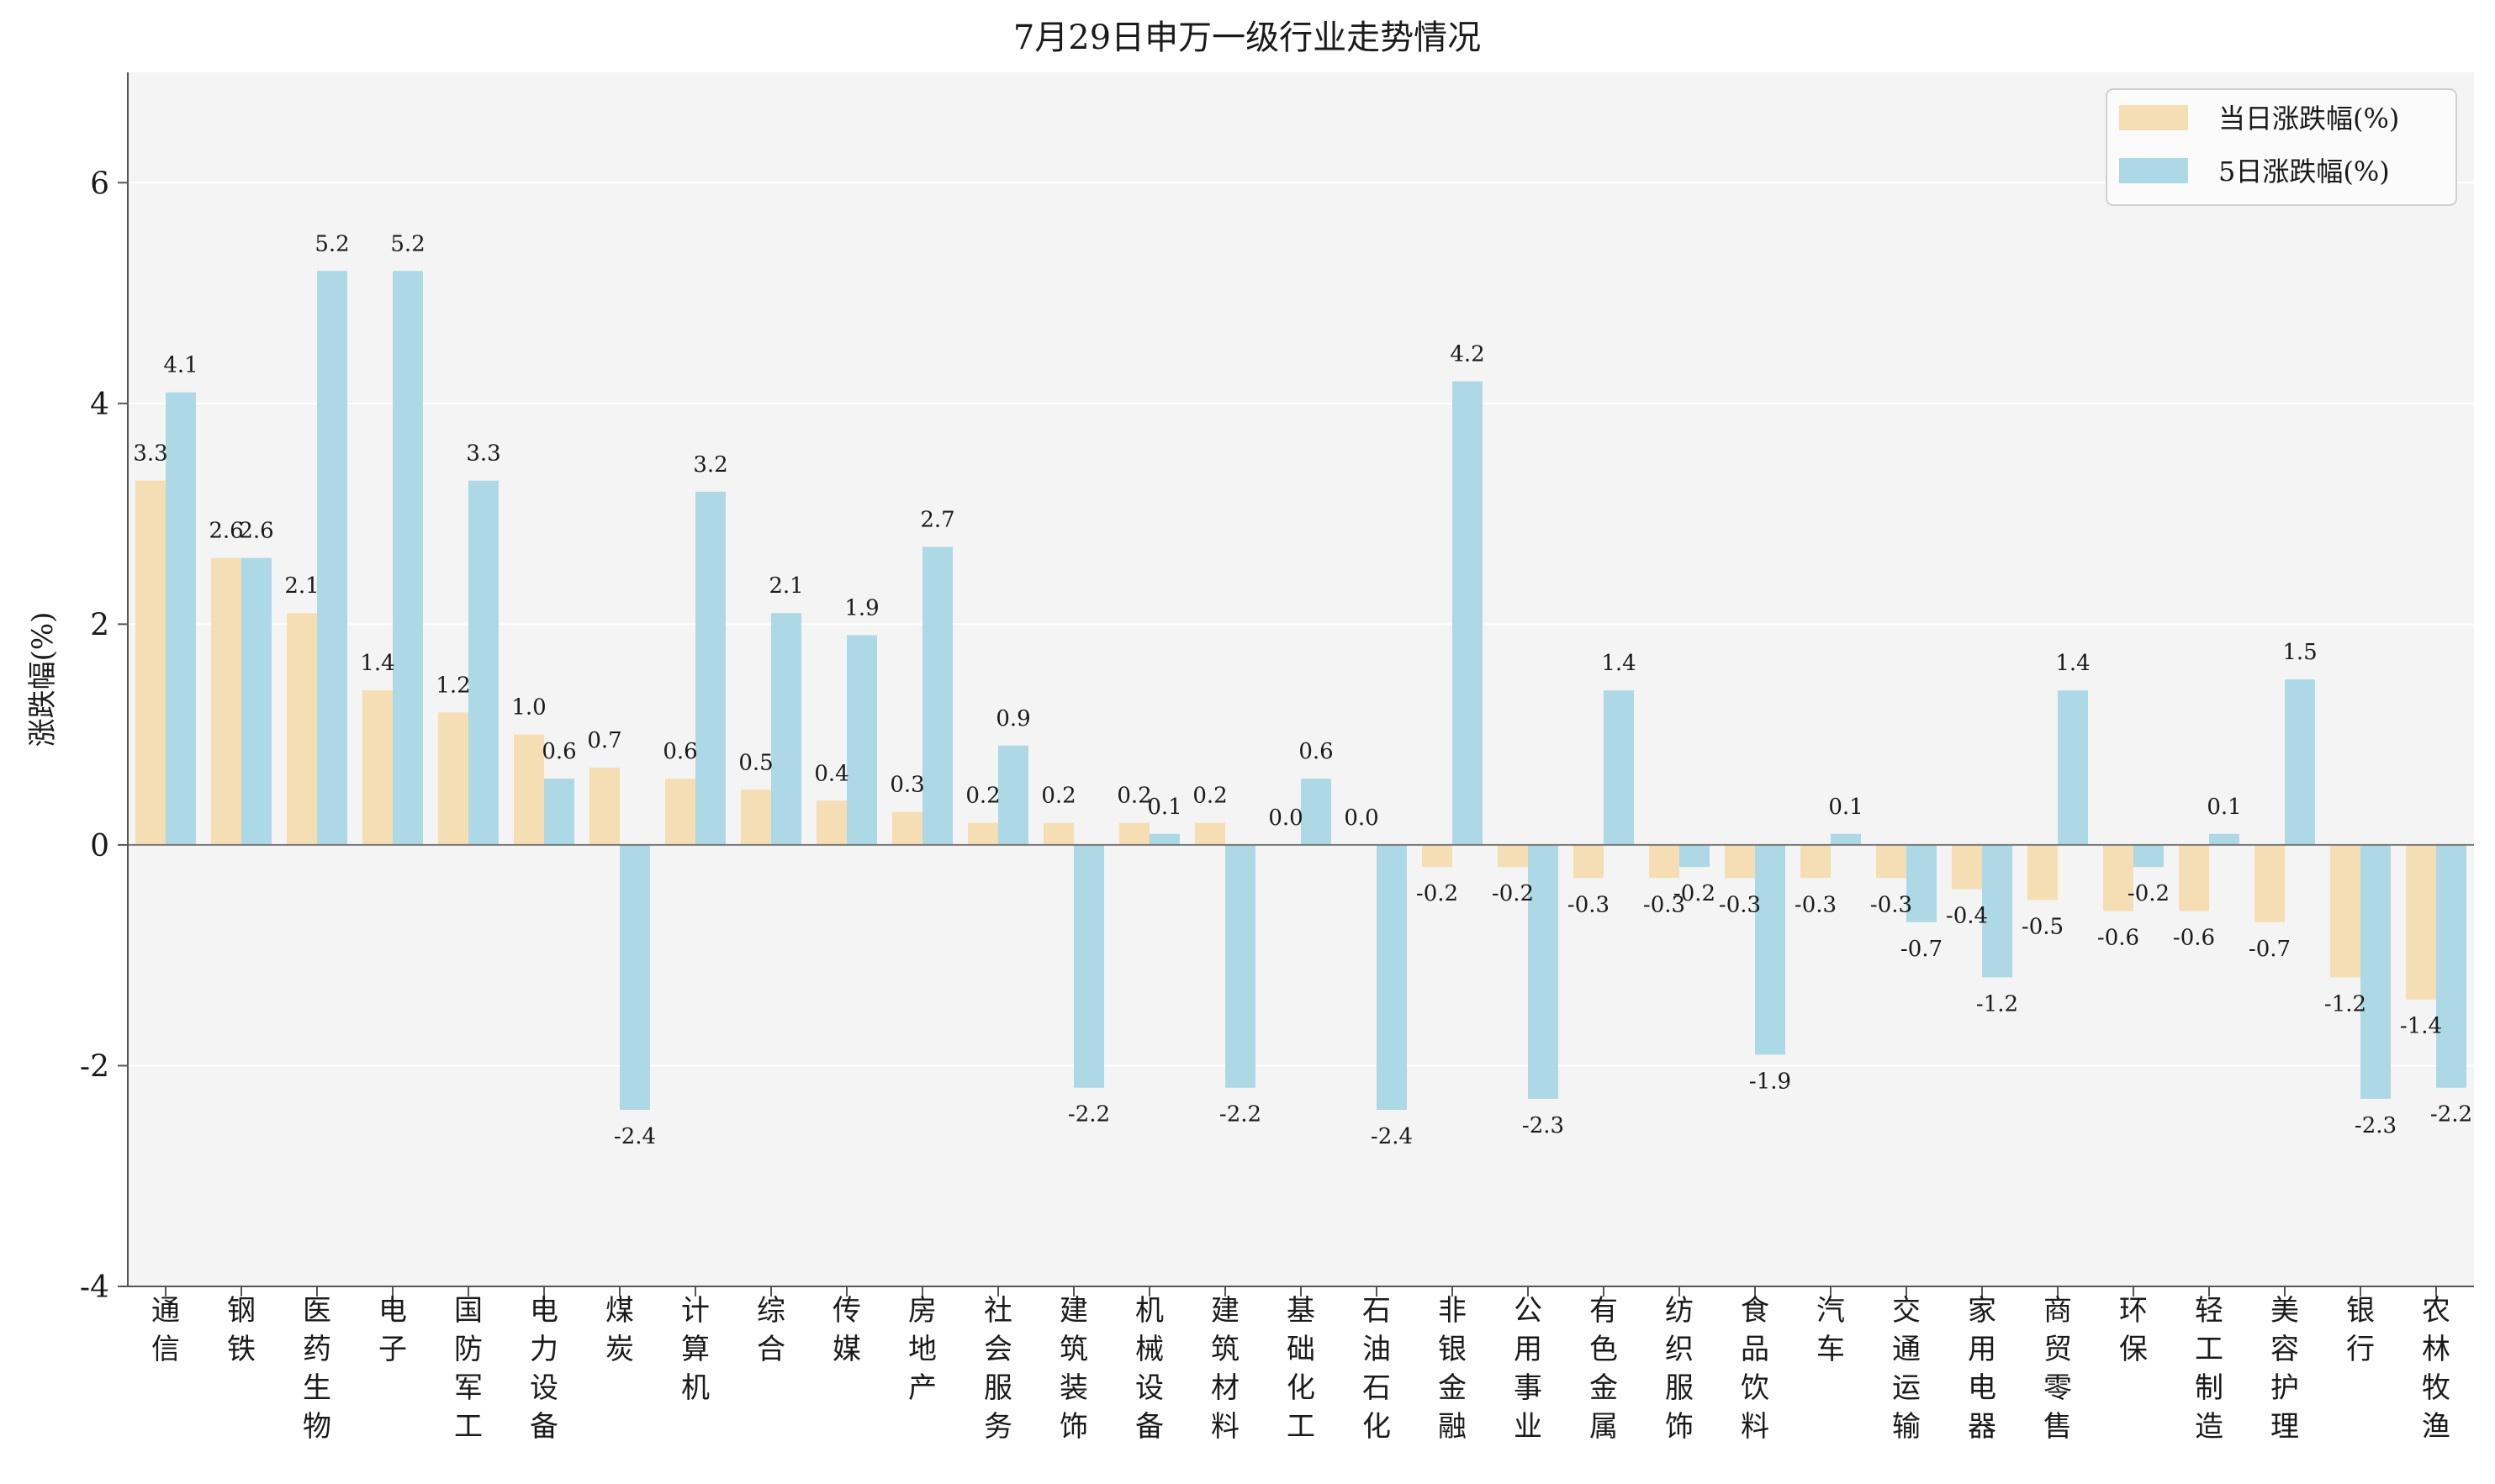 Image resolution: width=2495 pixels, height=1484 pixels. What do you see at coordinates (544, 1369) in the screenshot?
I see `category-label: 电力设备` at bounding box center [544, 1369].